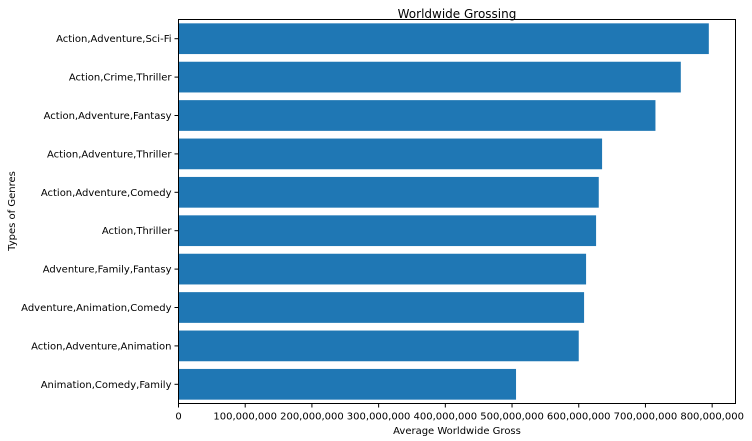 The height and width of the screenshot is (441, 752). Describe the element at coordinates (109, 154) in the screenshot. I see `y-tick-label: Action,Adventure,Thriller` at that location.